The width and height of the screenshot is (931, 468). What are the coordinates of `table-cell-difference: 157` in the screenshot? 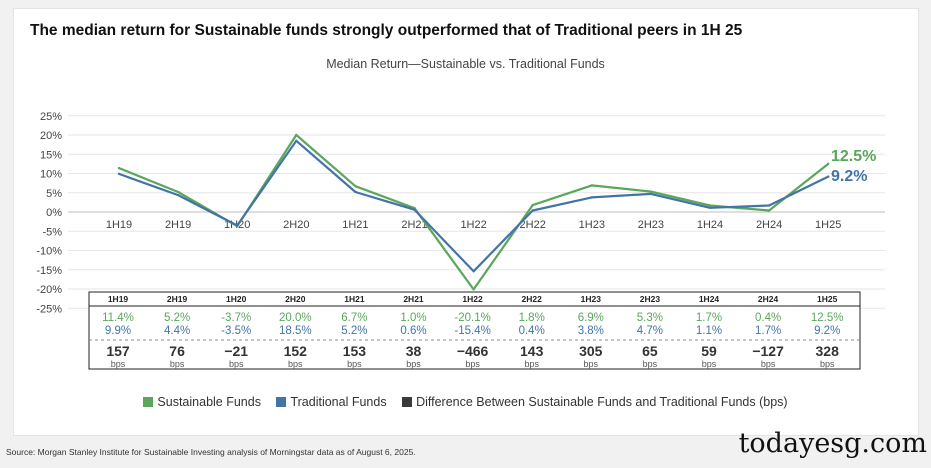 It's located at (118, 351).